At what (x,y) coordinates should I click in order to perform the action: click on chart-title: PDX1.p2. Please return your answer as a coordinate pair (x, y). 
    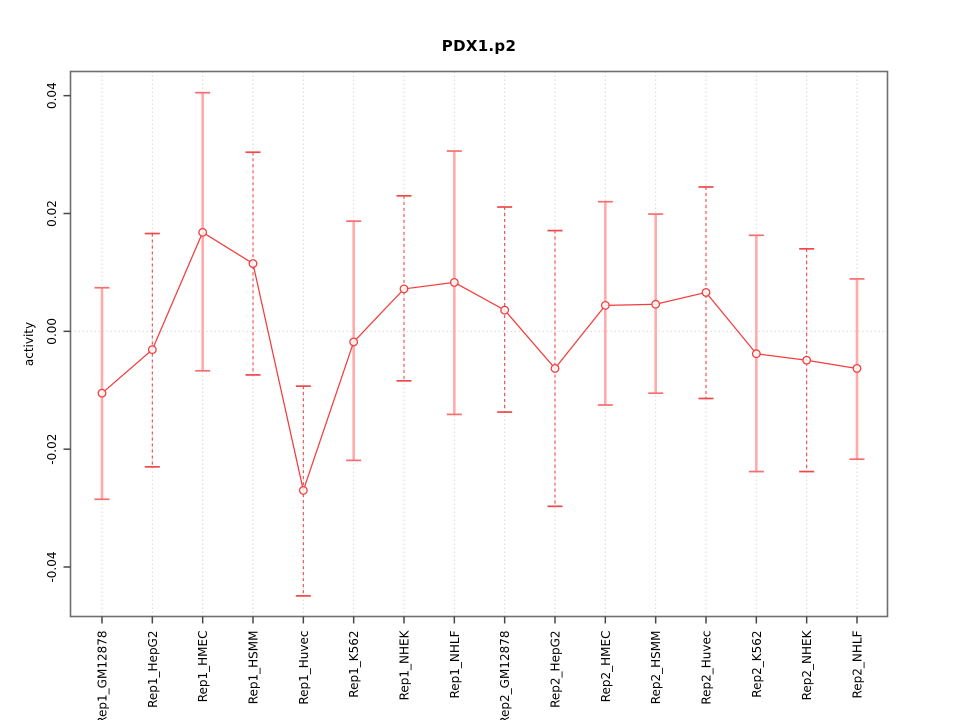
    Looking at the image, I should click on (479, 46).